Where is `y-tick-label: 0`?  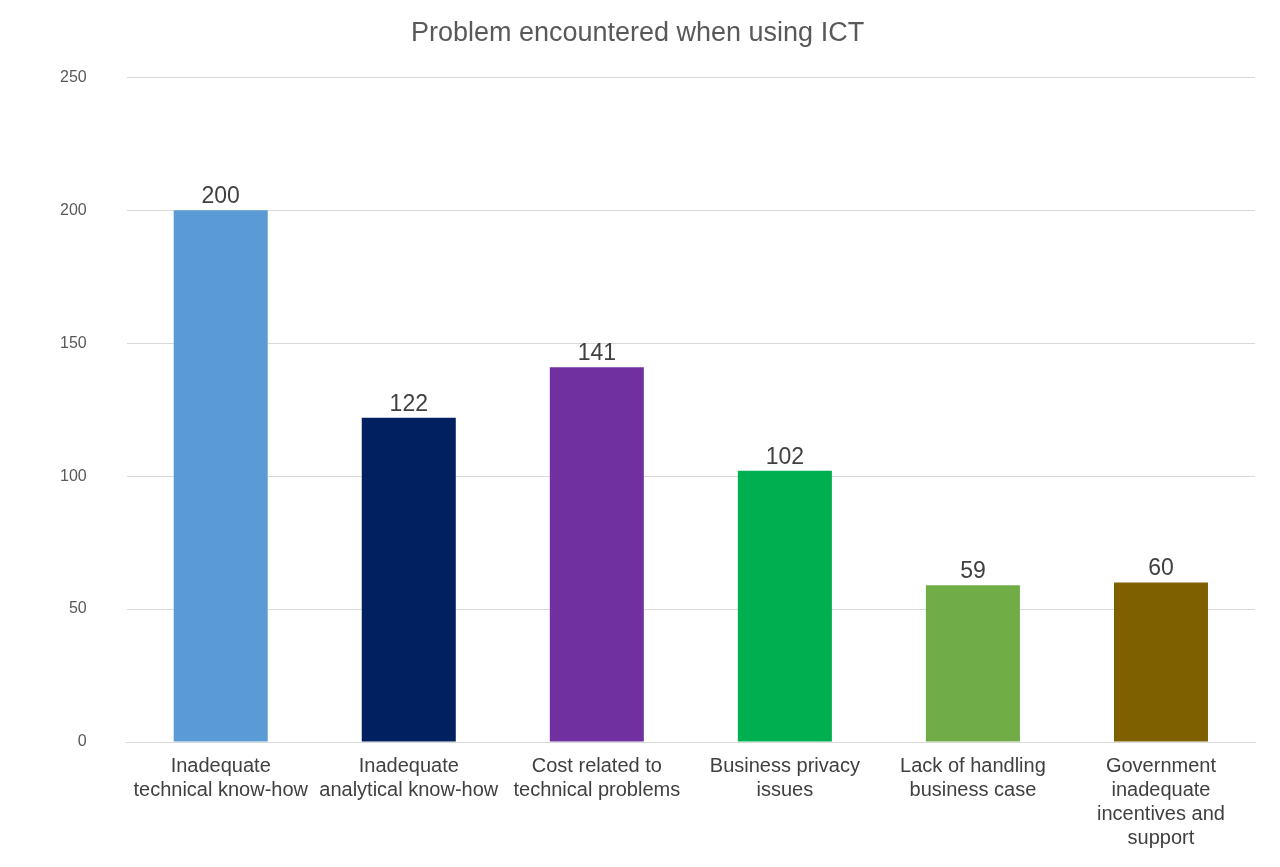
y-tick-label: 0 is located at coordinates (82, 741).